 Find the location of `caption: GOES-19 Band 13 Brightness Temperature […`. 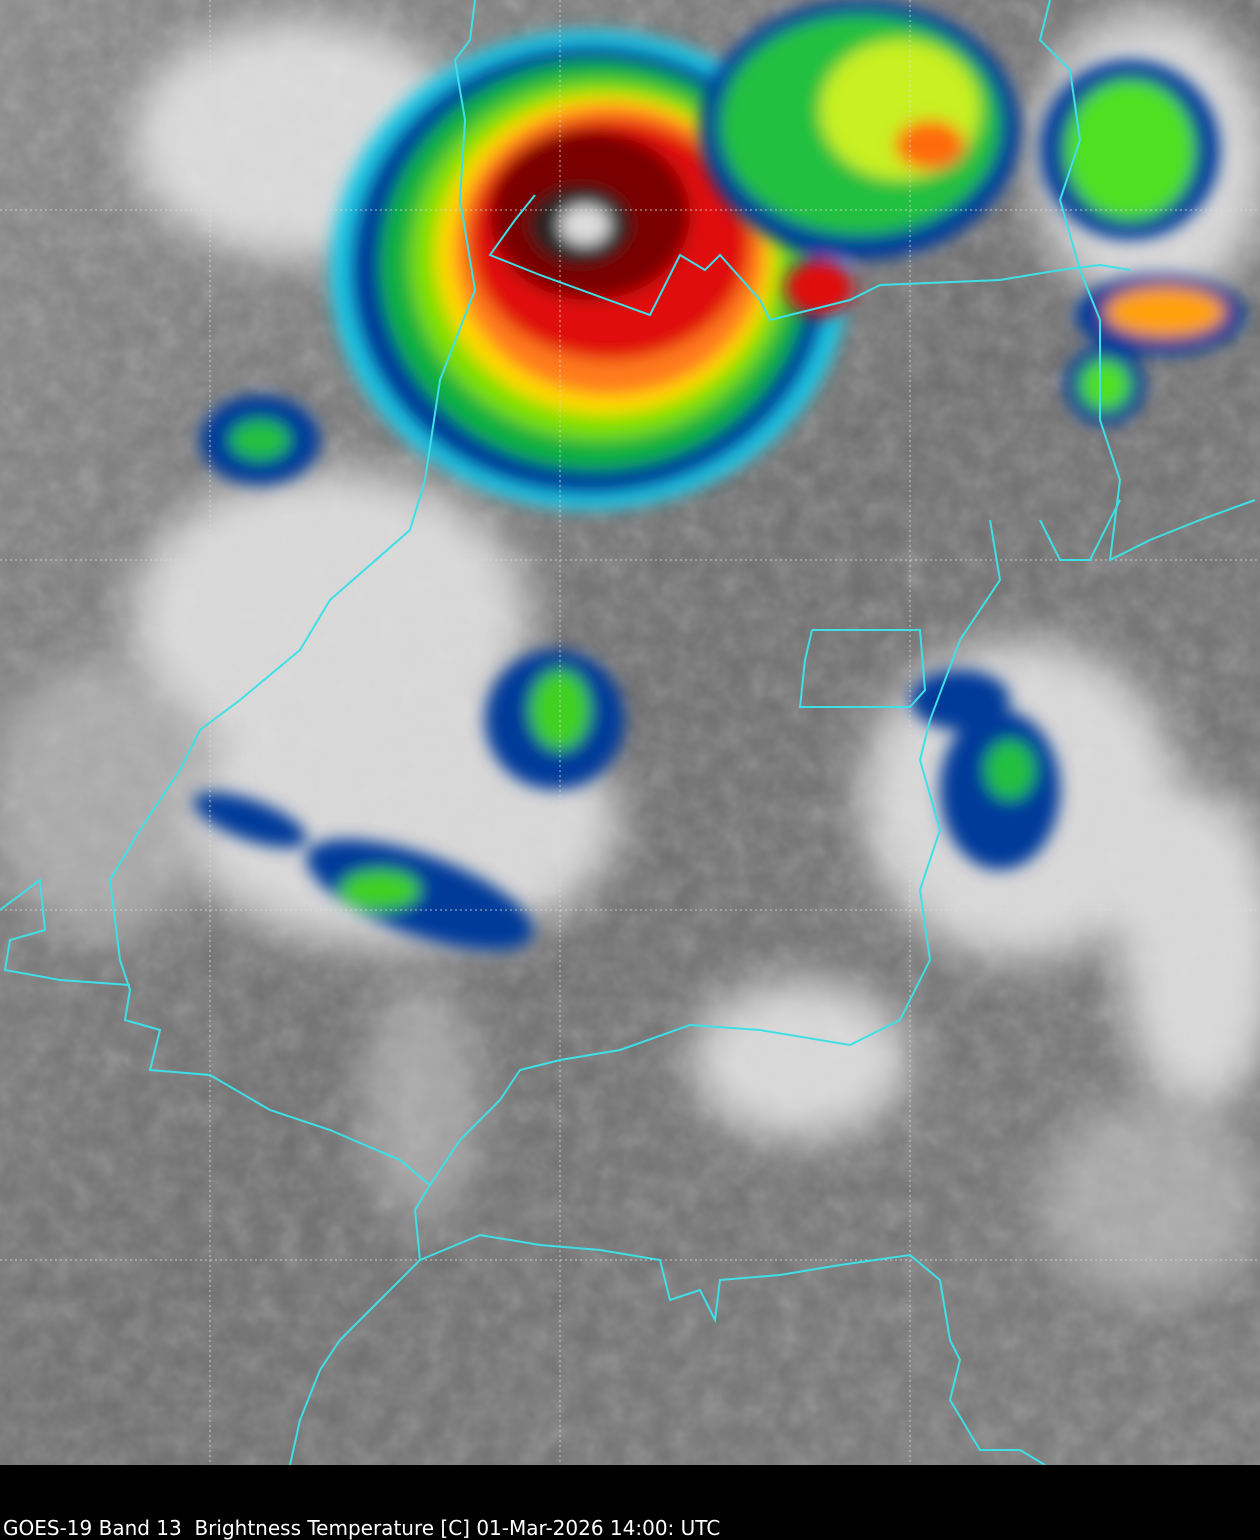

caption: GOES-19 Band 13 Brightness Temperature [… is located at coordinates (361, 1528).